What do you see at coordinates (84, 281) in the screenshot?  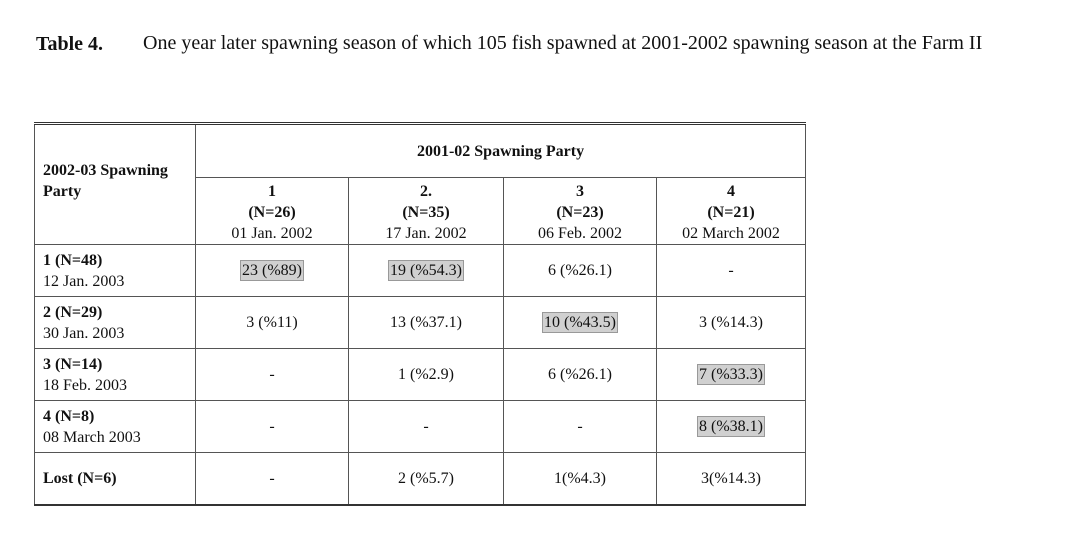 I see `row-date: 12 Jan. 2003` at bounding box center [84, 281].